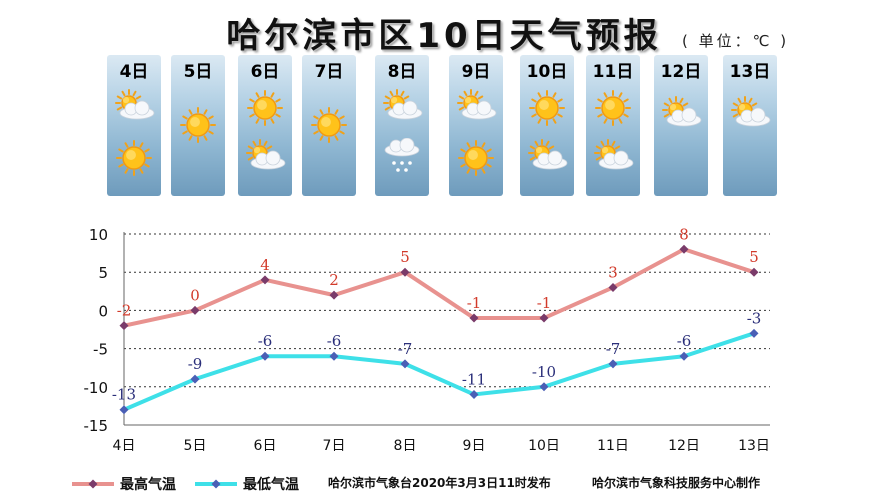  Describe the element at coordinates (474, 446) in the screenshot. I see `x-tick-label: 9日` at that location.